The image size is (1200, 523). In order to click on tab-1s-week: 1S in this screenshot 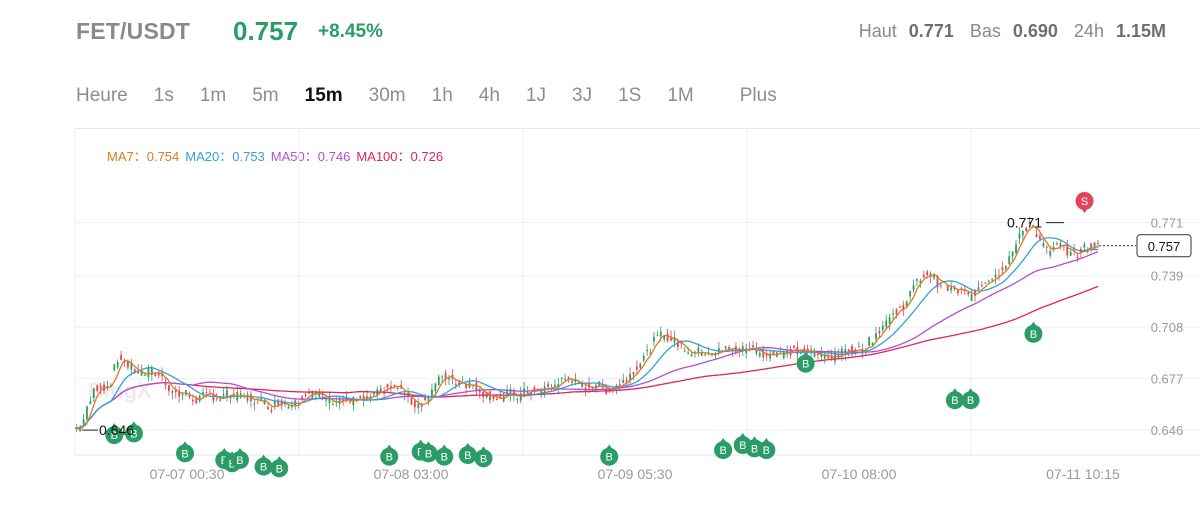, I will do `click(630, 95)`.